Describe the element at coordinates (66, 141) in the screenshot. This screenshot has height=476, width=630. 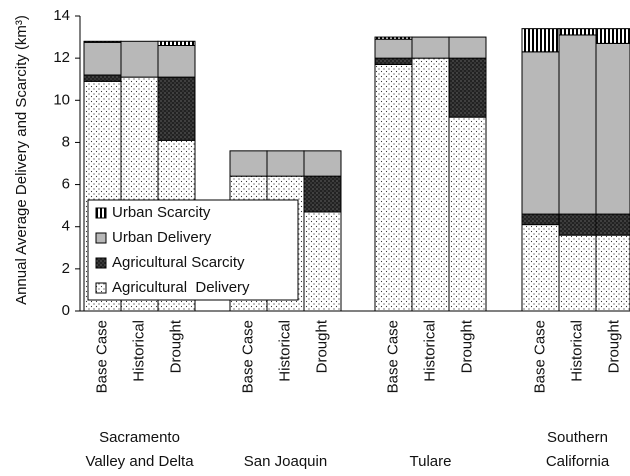
I see `y-tick-label: 8` at that location.